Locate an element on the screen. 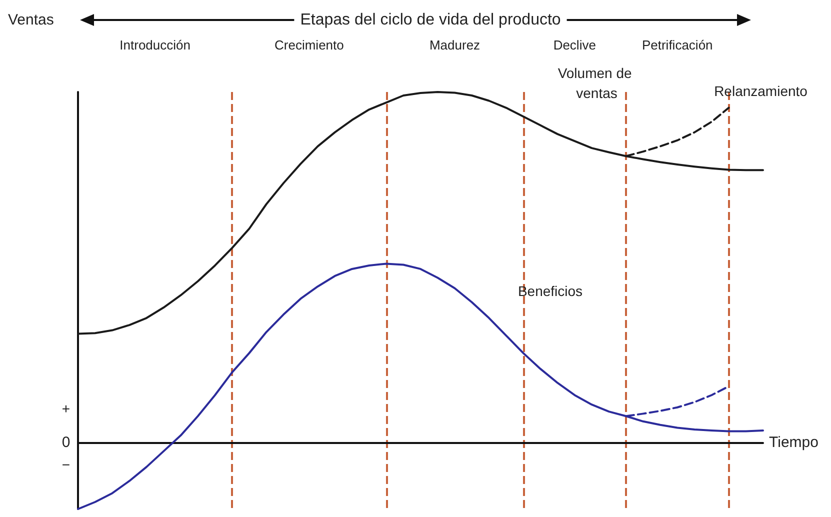  text: Introducción is located at coordinates (155, 45).